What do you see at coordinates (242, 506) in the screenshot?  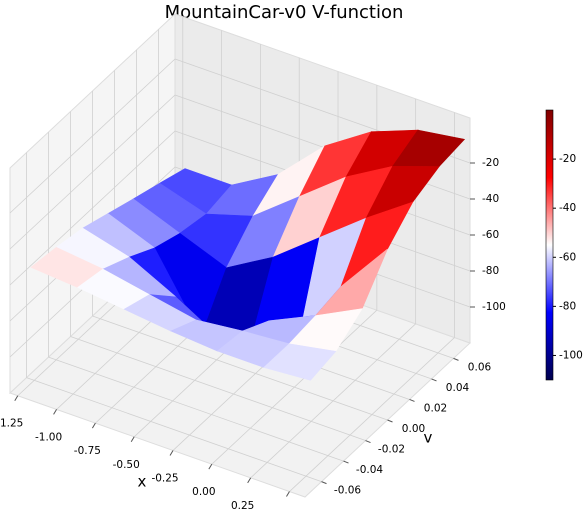 I see `x-tick-label: 0.25` at bounding box center [242, 506].